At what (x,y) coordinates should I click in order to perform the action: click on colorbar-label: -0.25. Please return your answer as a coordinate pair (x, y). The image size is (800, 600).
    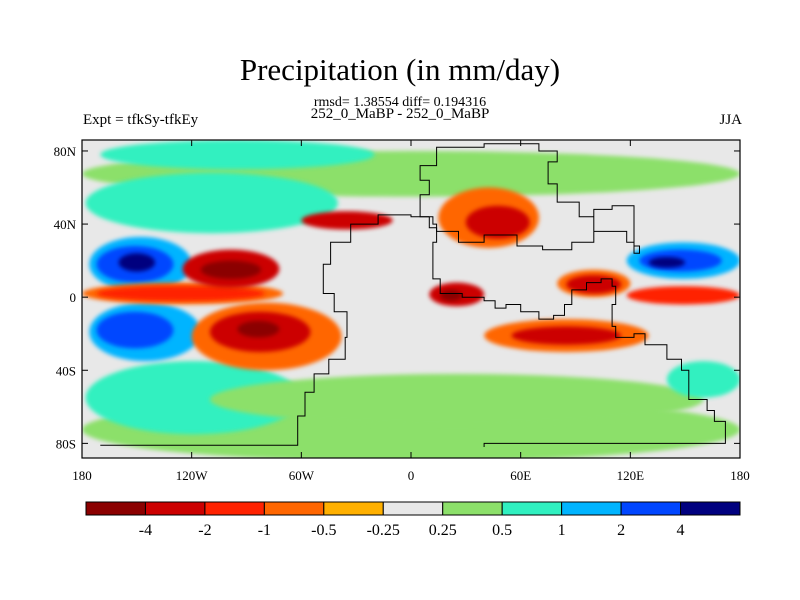
    Looking at the image, I should click on (383, 530).